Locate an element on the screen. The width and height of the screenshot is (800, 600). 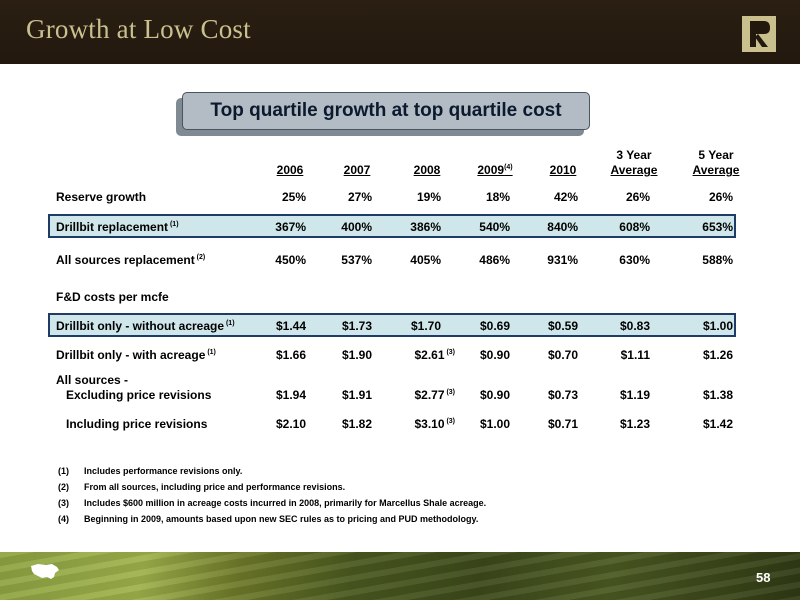
table-cell: $1.70 is located at coordinates (406, 326).